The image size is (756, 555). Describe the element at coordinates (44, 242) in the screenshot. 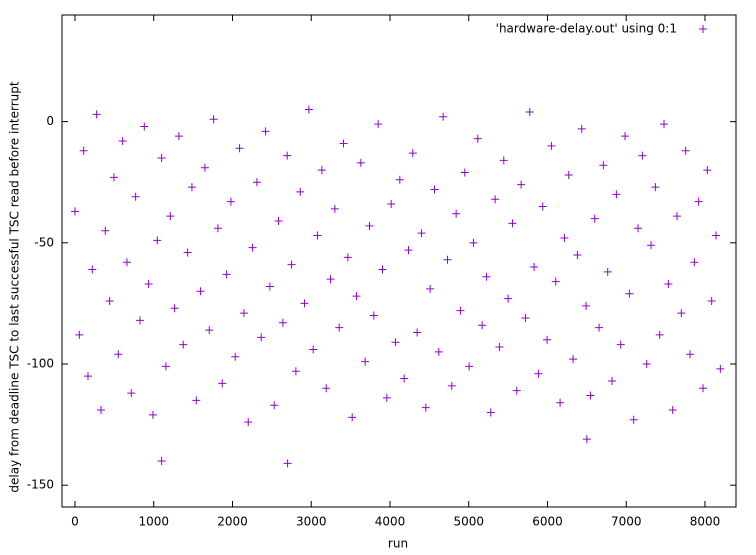

I see `y-tick-label: -50` at that location.